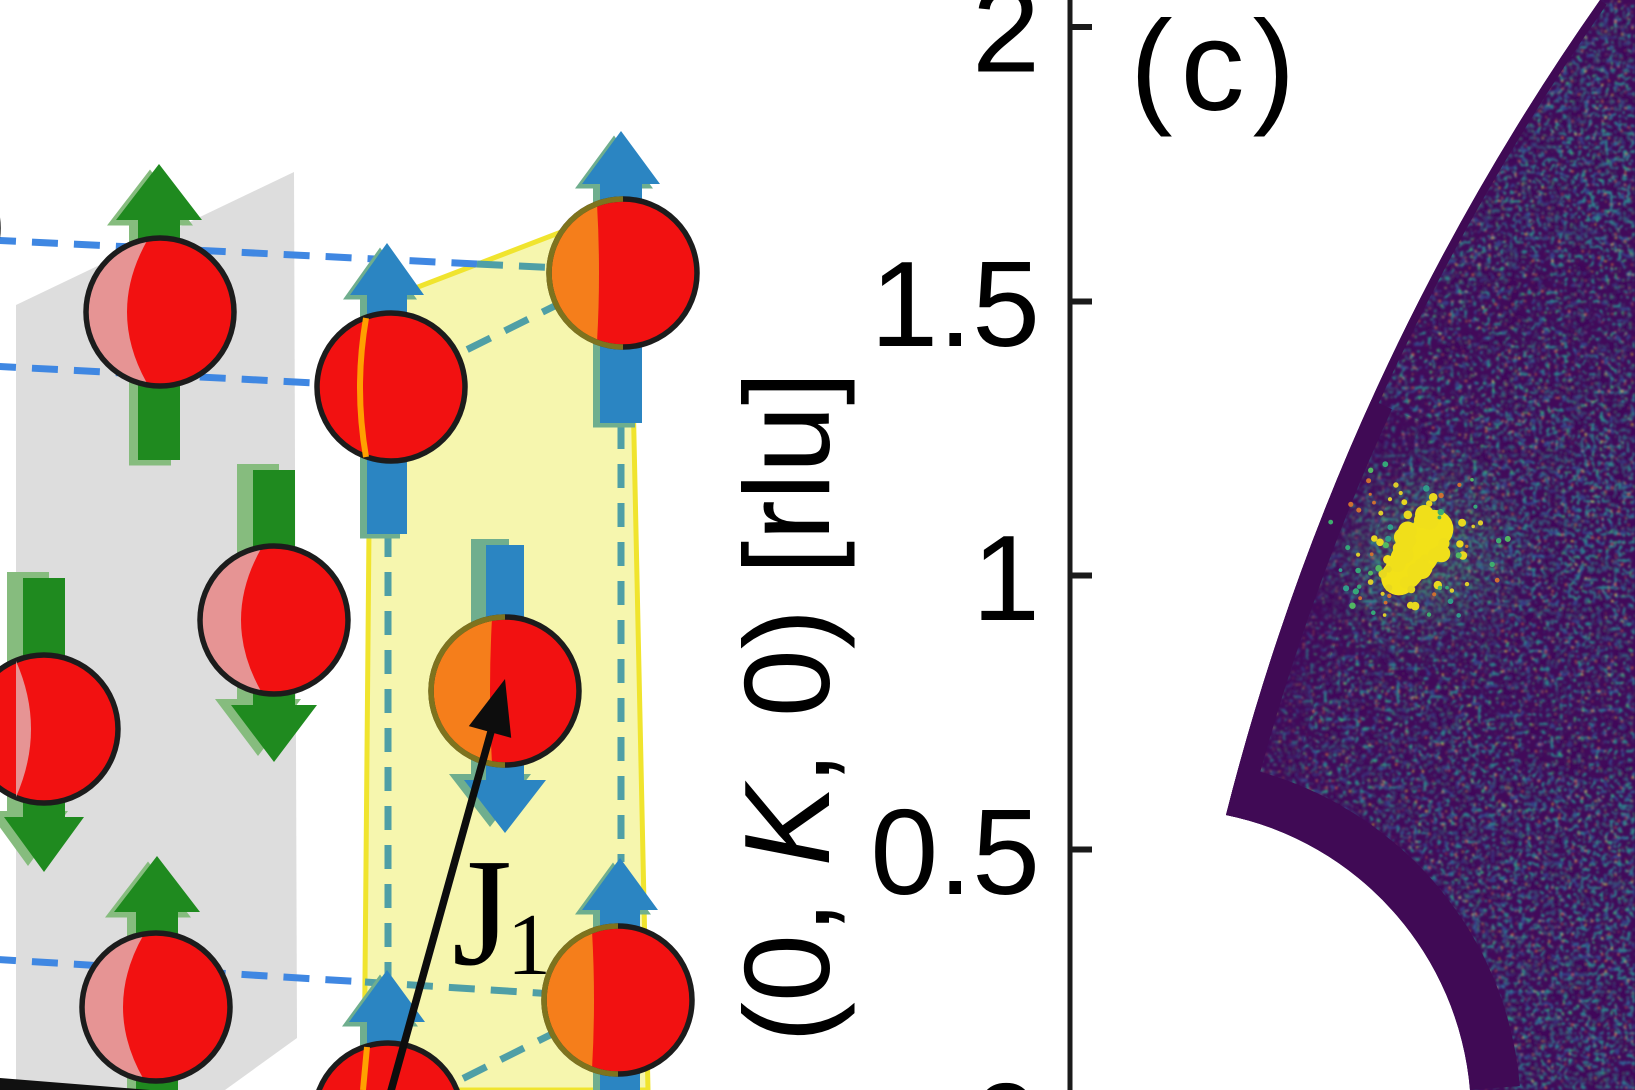 This screenshot has height=1090, width=1635. What do you see at coordinates (482, 913) in the screenshot?
I see `svg-text: J` at bounding box center [482, 913].